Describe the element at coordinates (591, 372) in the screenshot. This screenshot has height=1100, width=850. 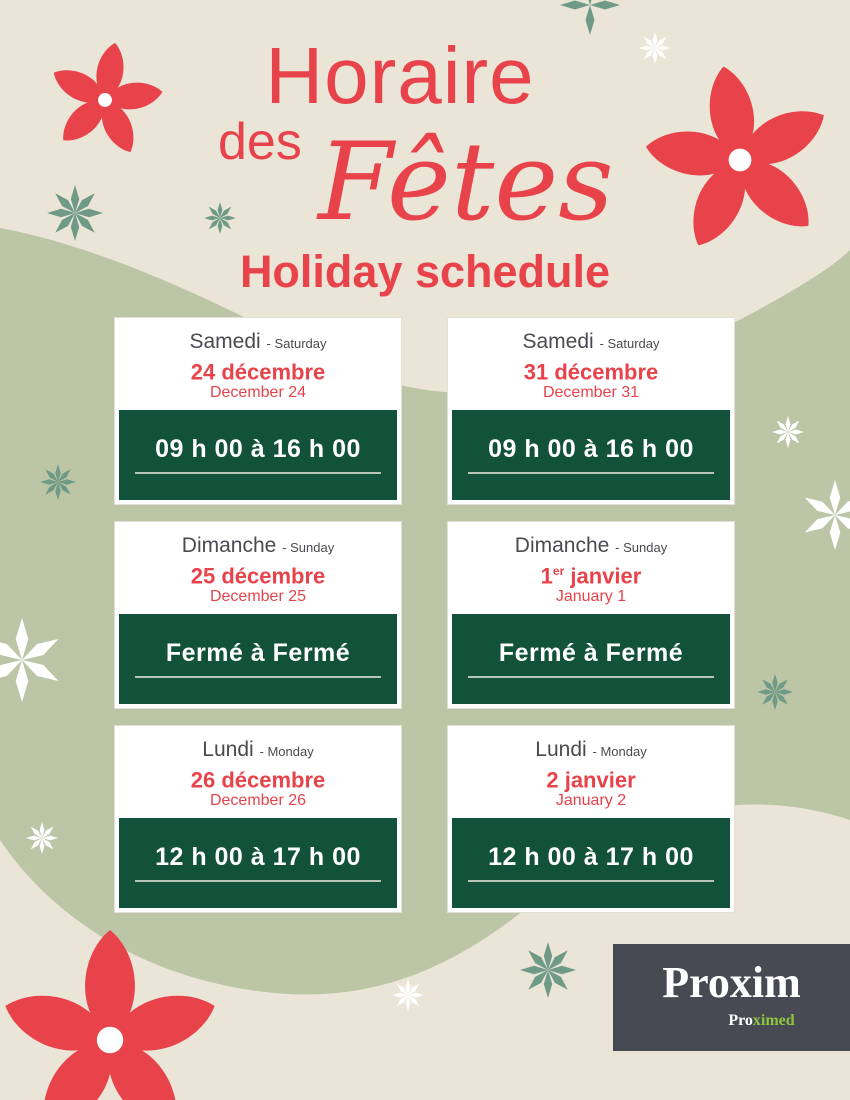
I see `date-fr: 31 décembre` at that location.